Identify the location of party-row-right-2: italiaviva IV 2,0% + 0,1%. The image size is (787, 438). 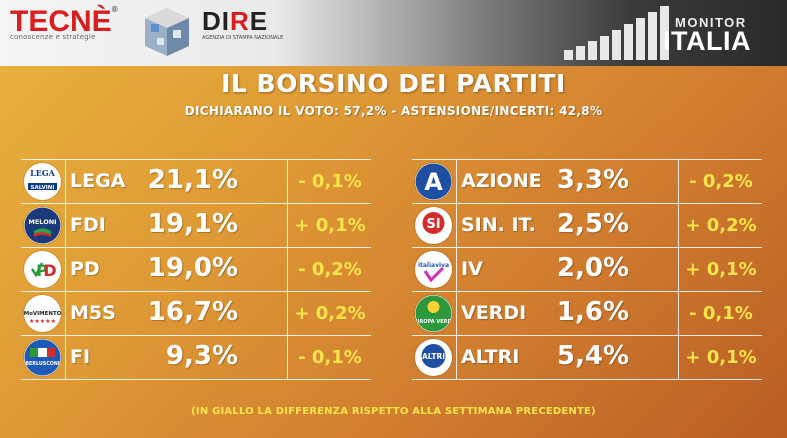
(587, 270).